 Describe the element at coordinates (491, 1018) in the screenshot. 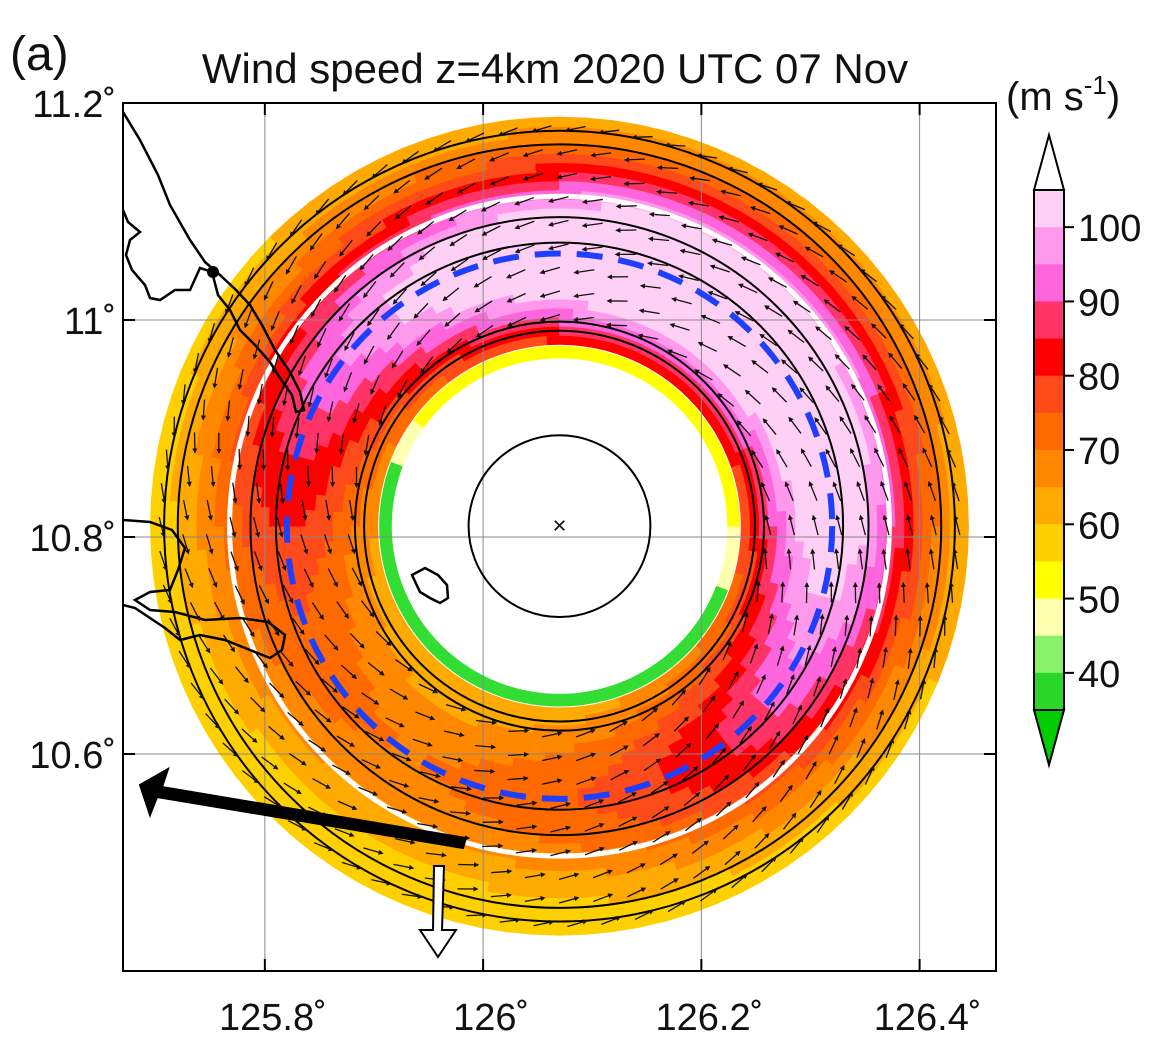

I see `x-tick-label: 126˚` at that location.